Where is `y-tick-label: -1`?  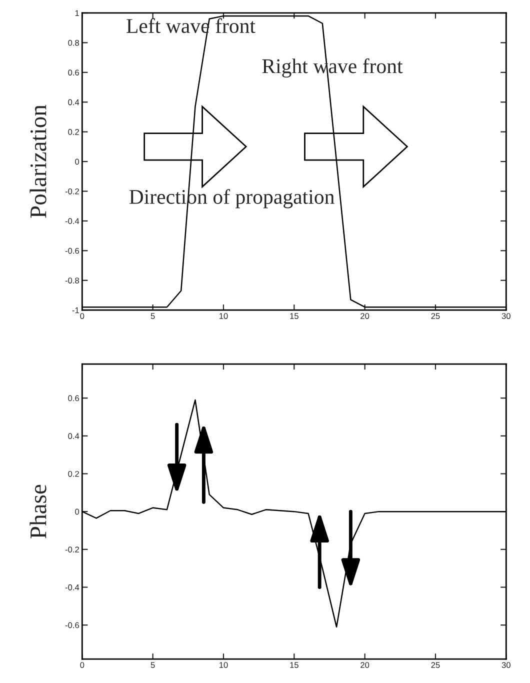 y-tick-label: -1 is located at coordinates (75, 310).